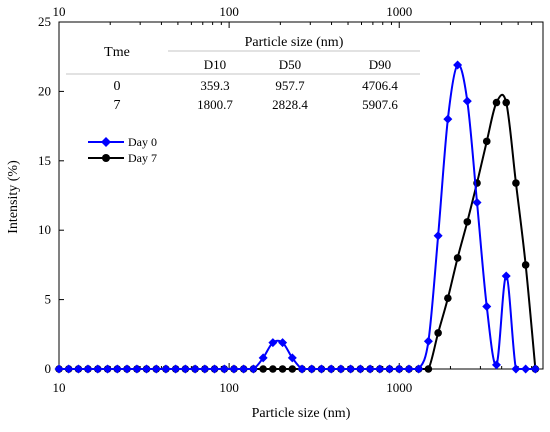 The height and width of the screenshot is (432, 550). What do you see at coordinates (301, 413) in the screenshot?
I see `x-axis-title: Particle size (nm)` at bounding box center [301, 413].